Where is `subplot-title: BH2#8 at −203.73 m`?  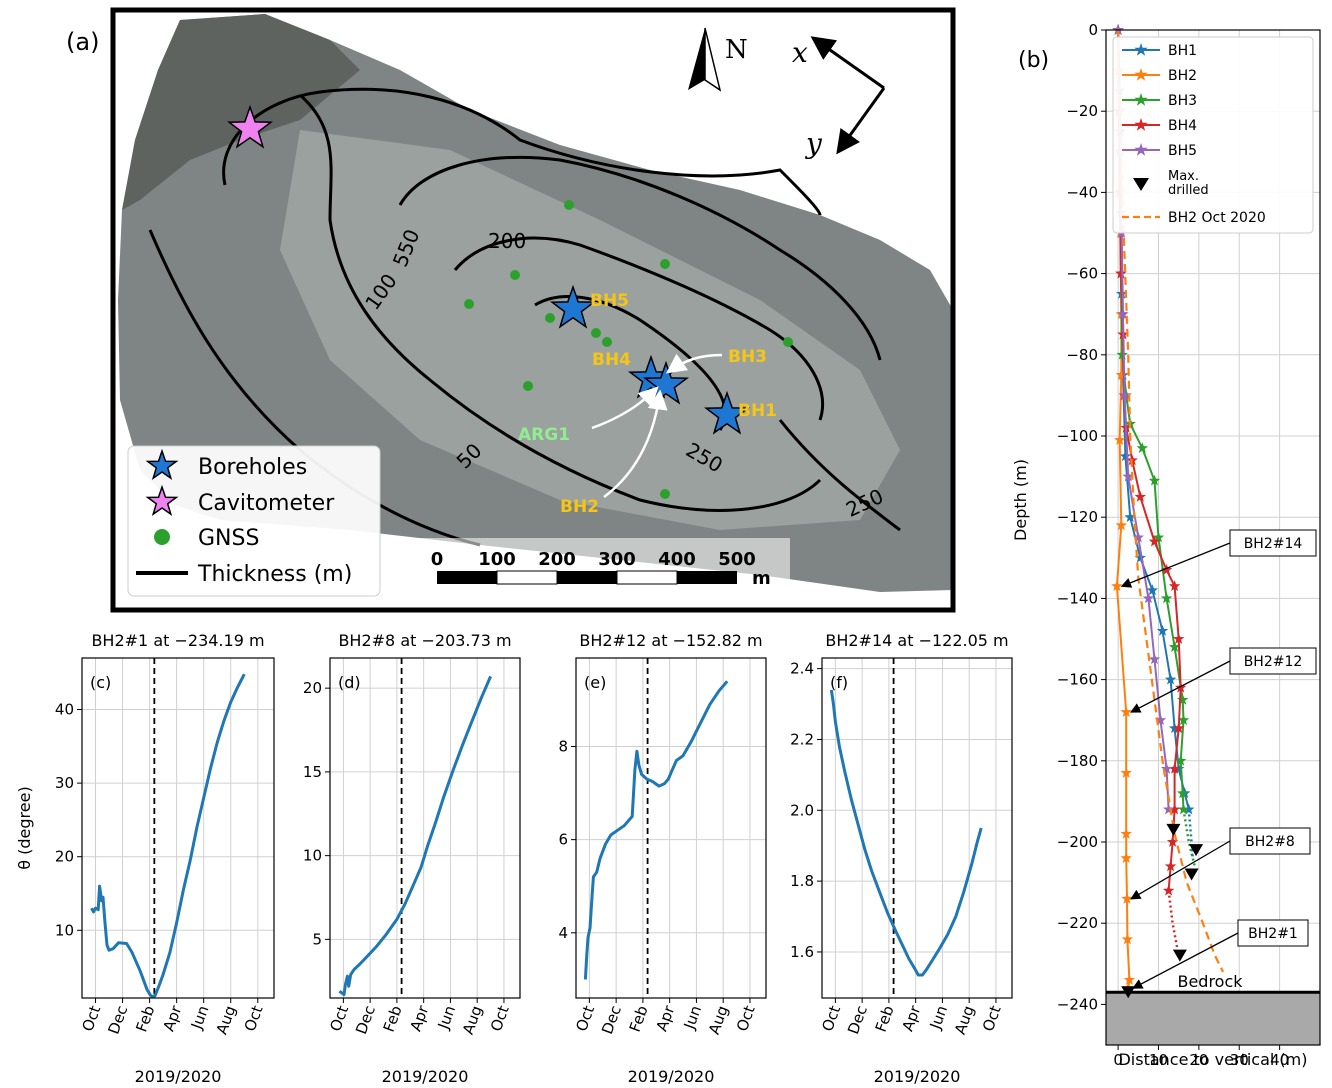
subplot-title: BH2#8 at −203.73 m is located at coordinates (424, 640).